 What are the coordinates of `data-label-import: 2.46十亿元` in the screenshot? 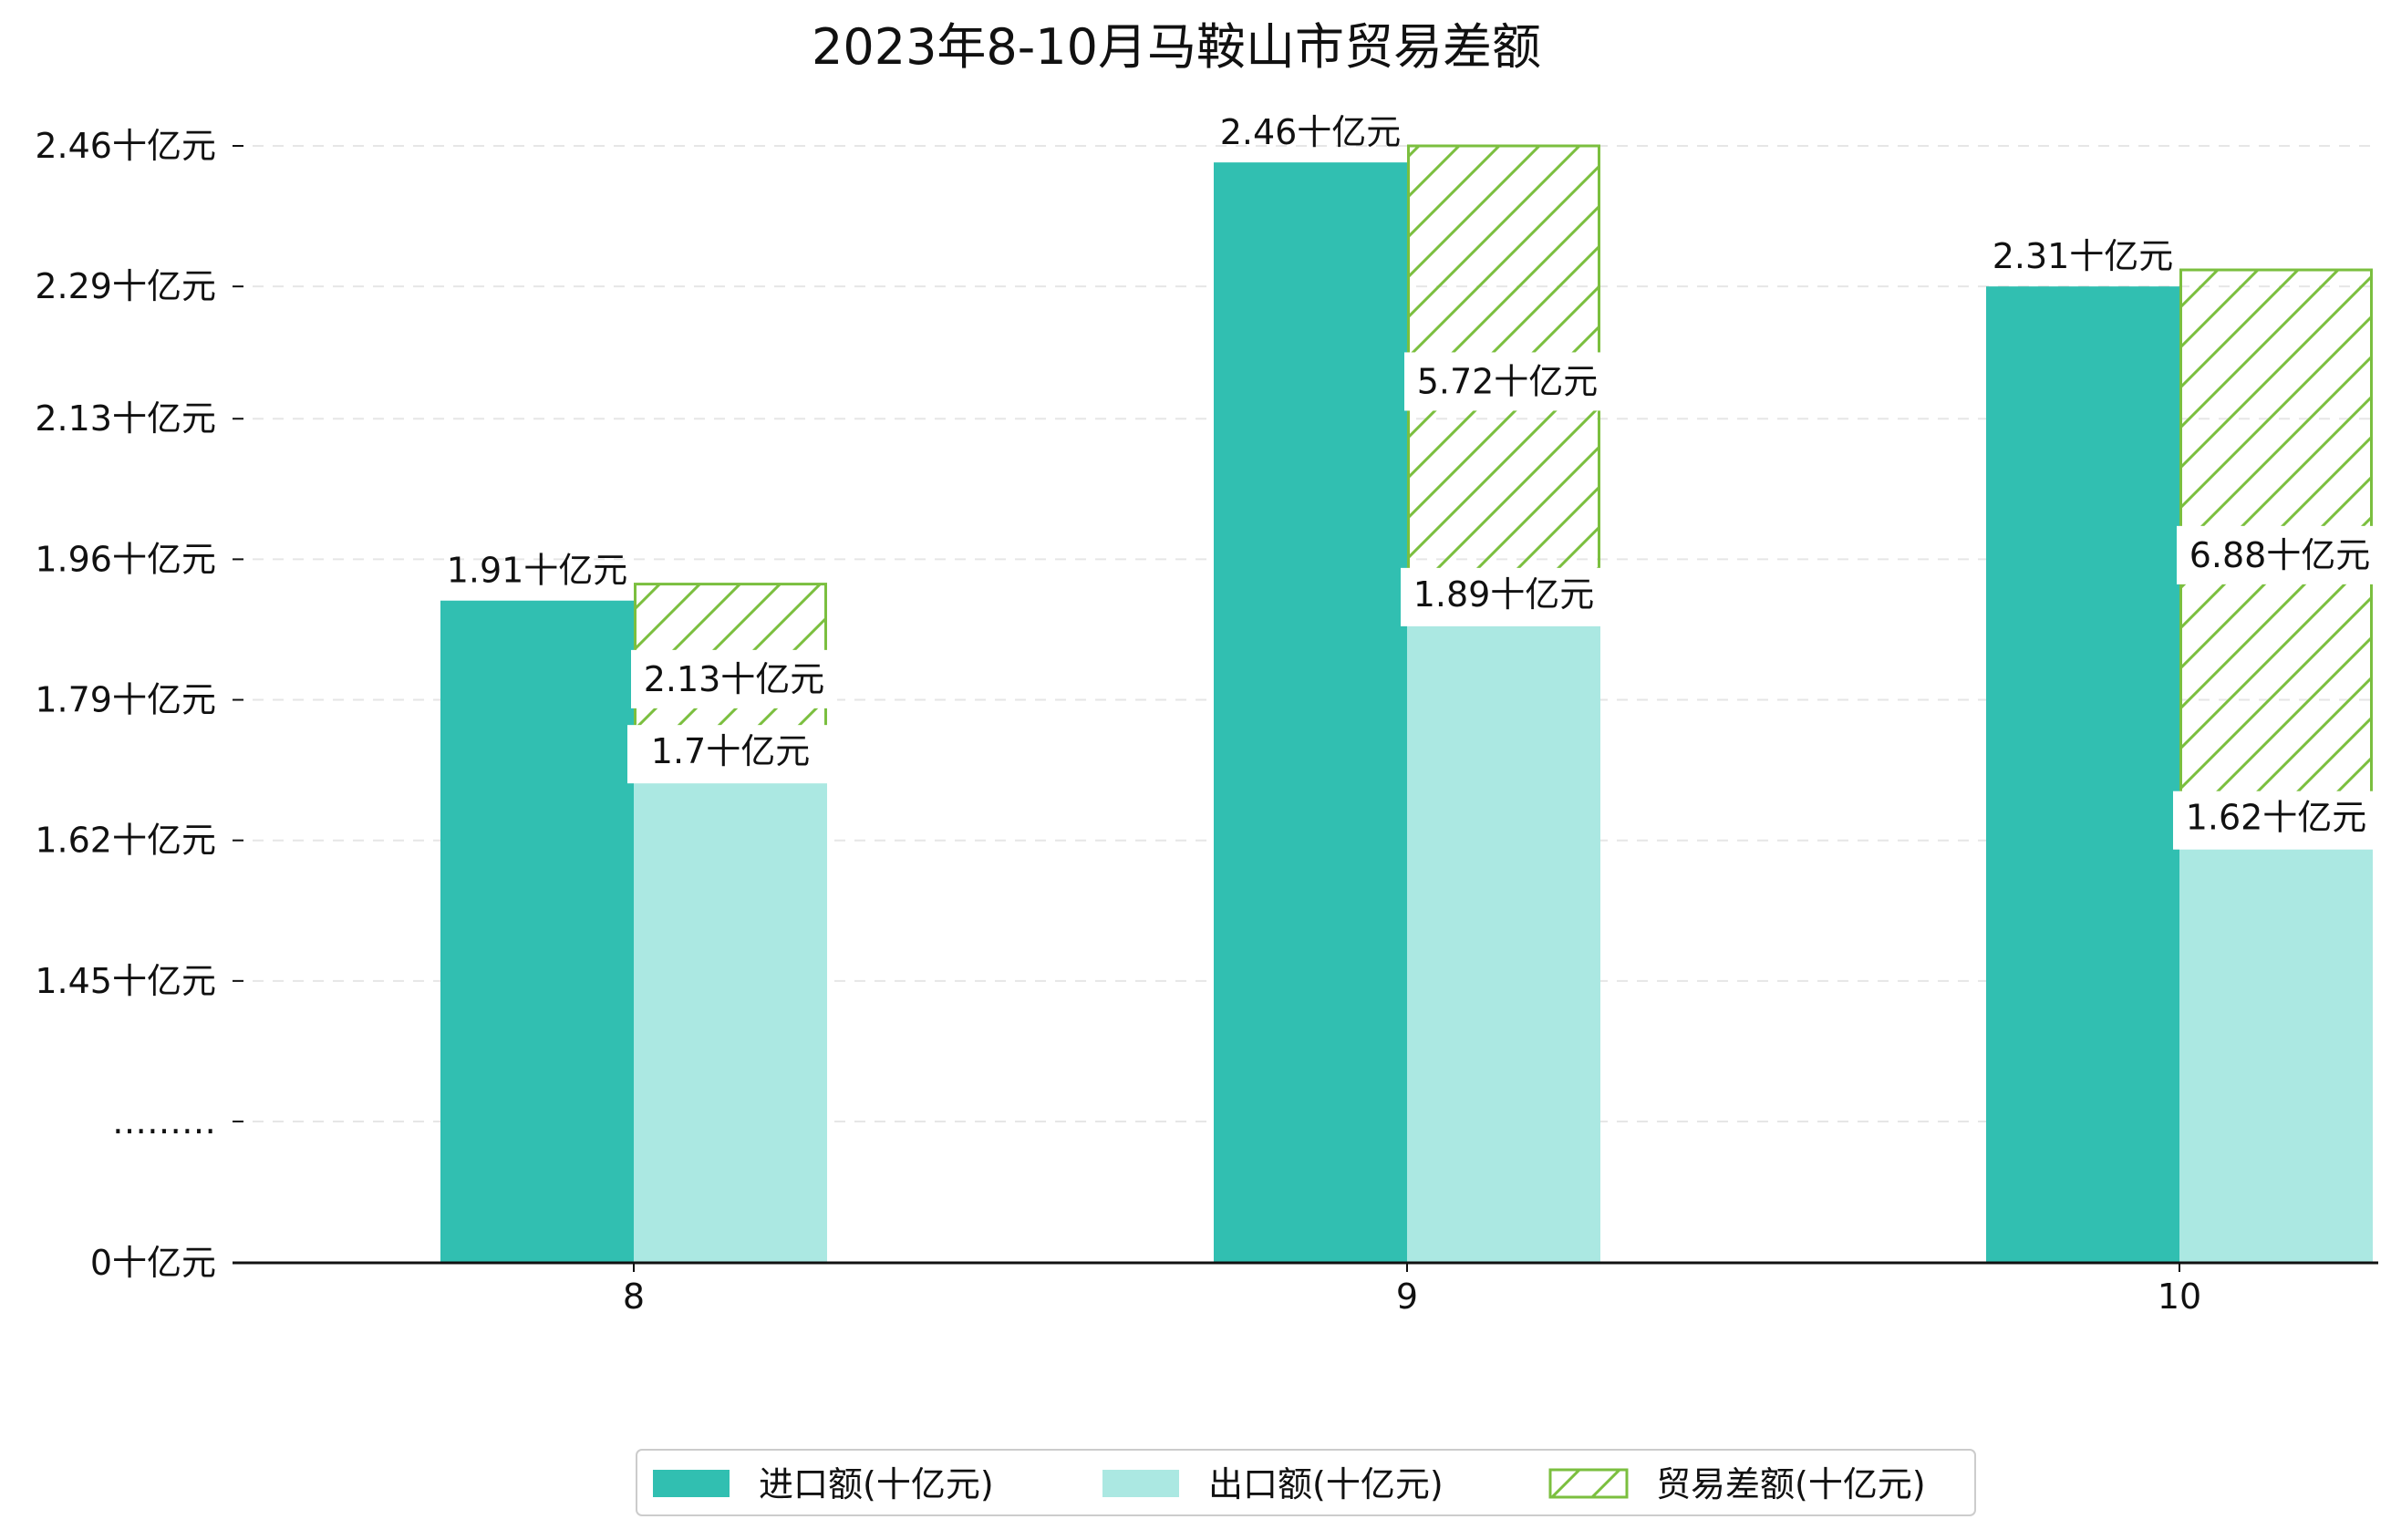 It's located at (1311, 132).